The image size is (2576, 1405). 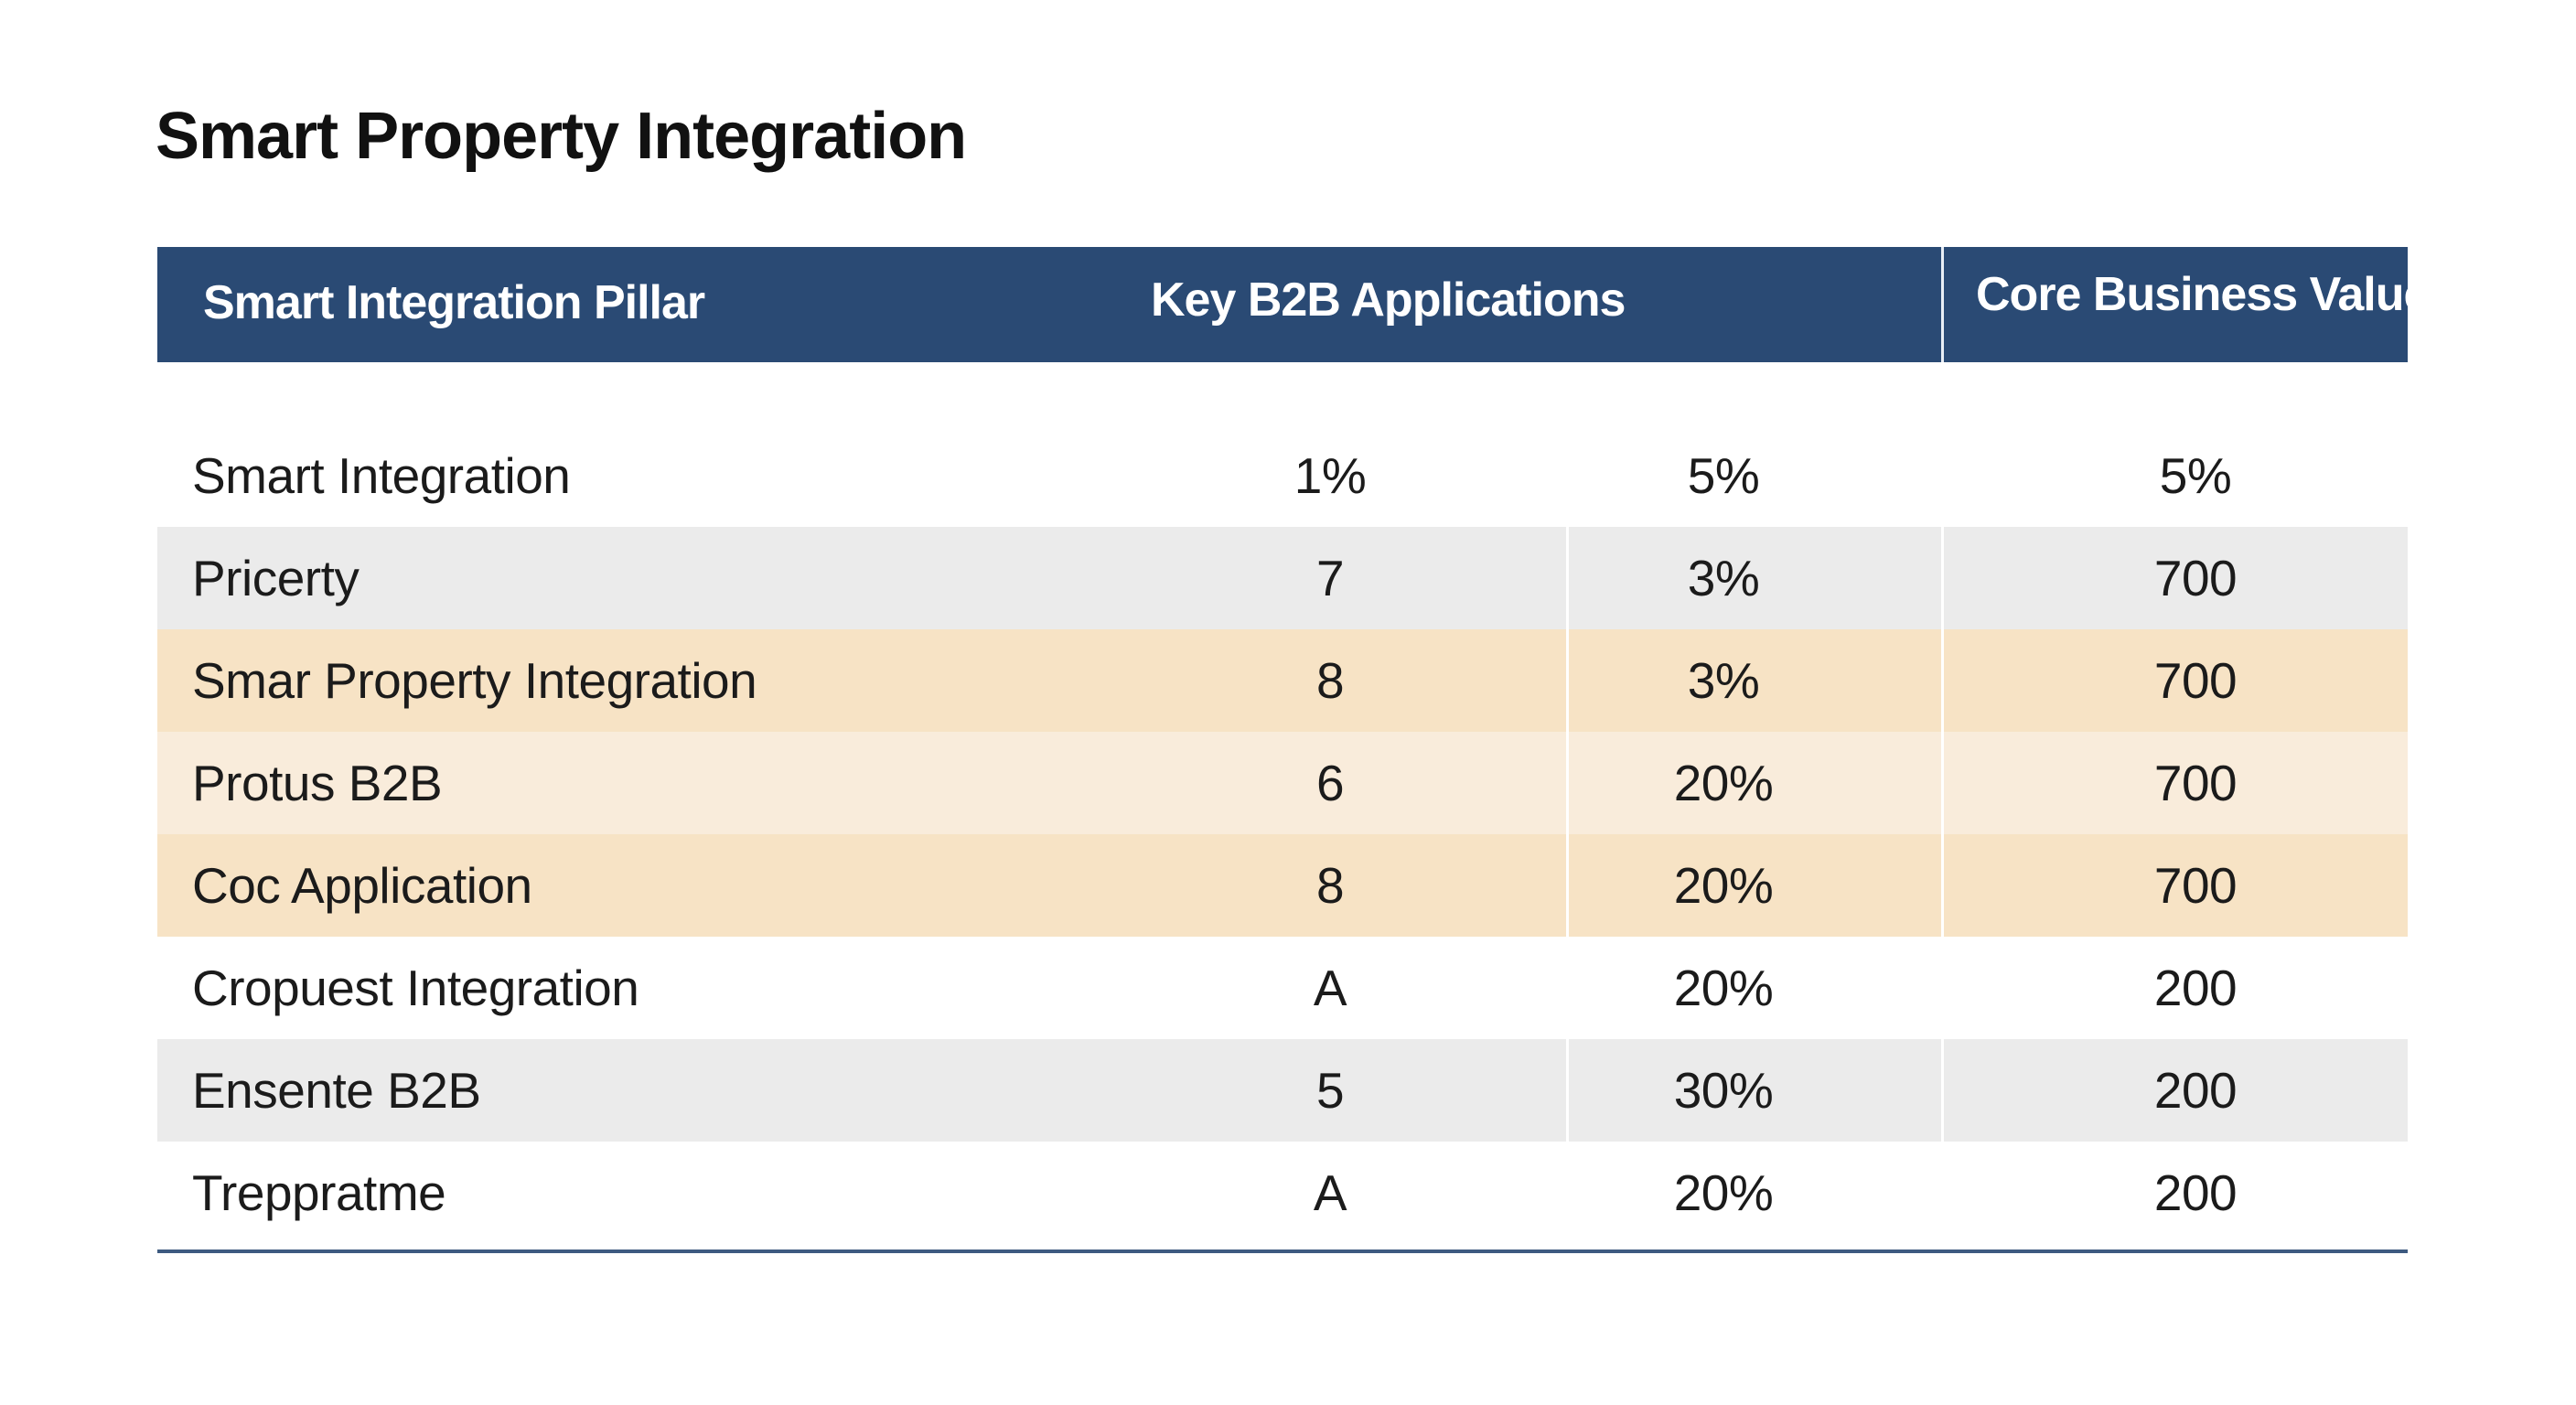 I want to click on row-value-2: 5%, so click(x=1724, y=475).